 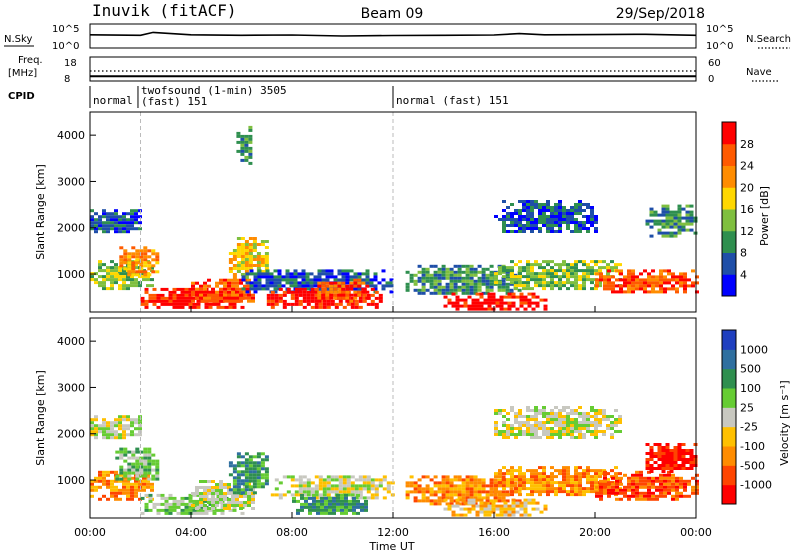 I want to click on power-colorbar-tick: 16, so click(x=747, y=209).